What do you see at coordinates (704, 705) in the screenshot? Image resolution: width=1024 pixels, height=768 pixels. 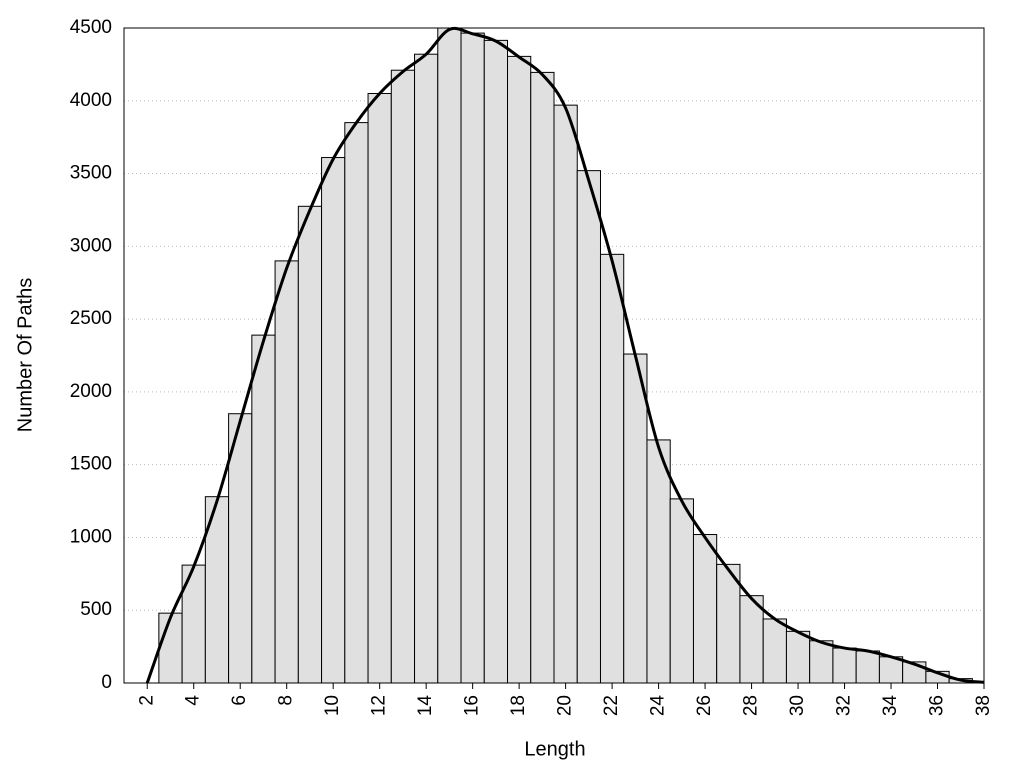 I see `x-tick-label: 26` at bounding box center [704, 705].